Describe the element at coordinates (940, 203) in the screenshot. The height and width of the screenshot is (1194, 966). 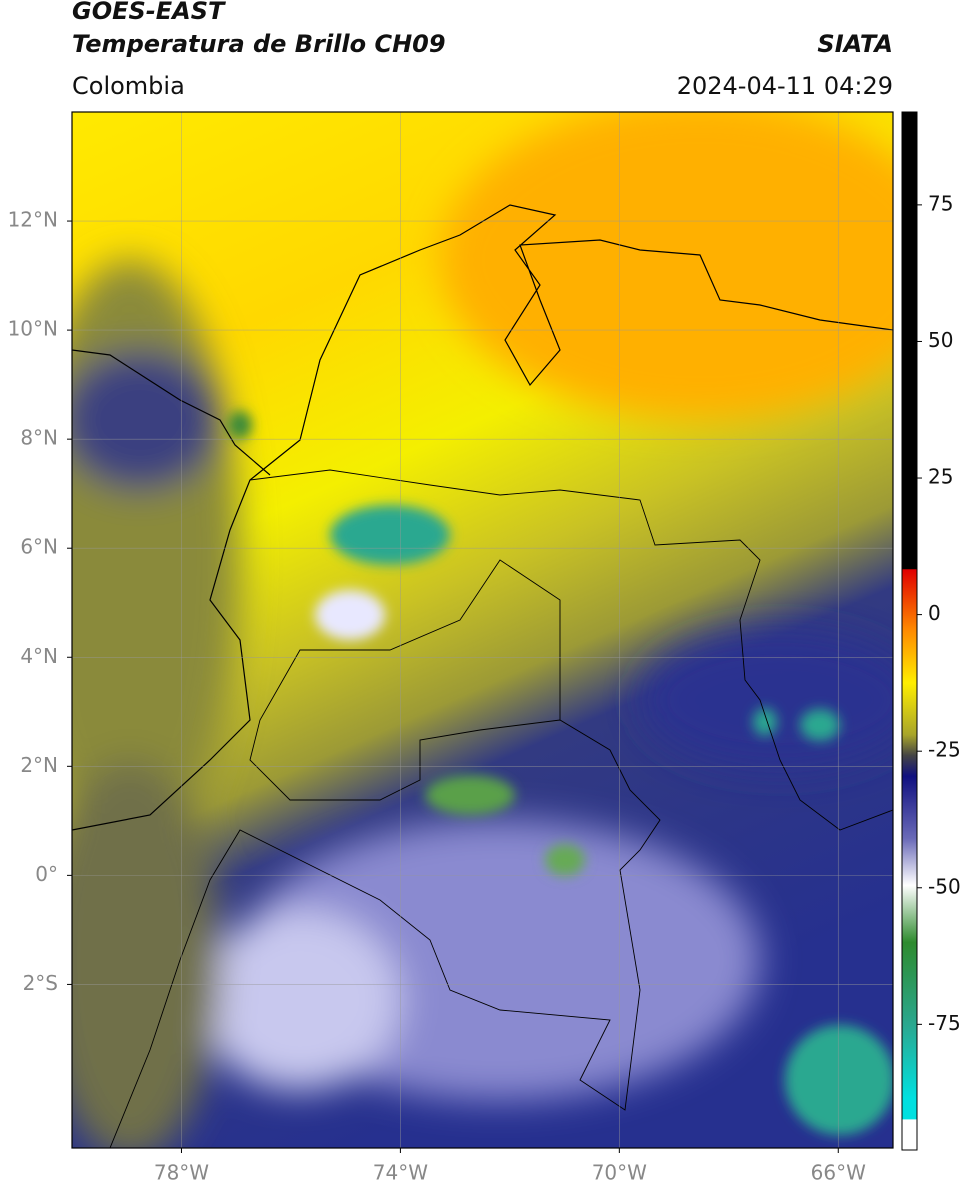
I see `colorbar-tick-label: 75` at that location.